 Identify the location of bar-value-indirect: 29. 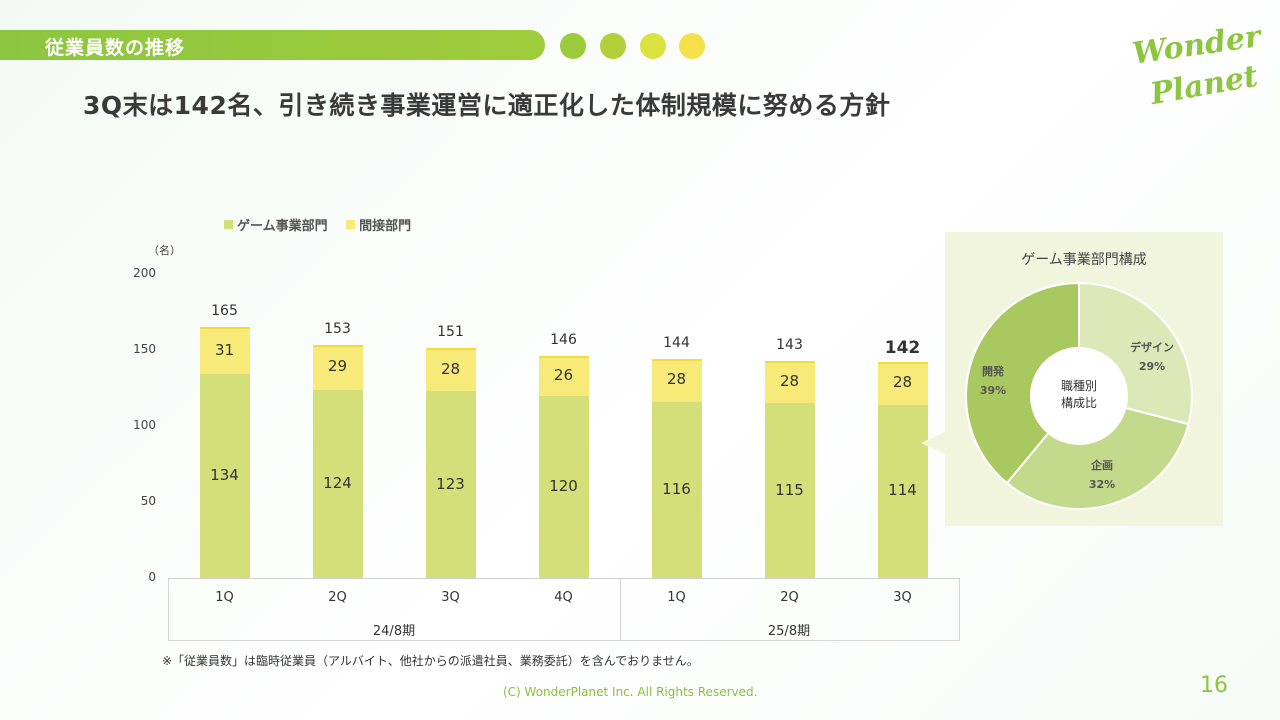
(337, 366).